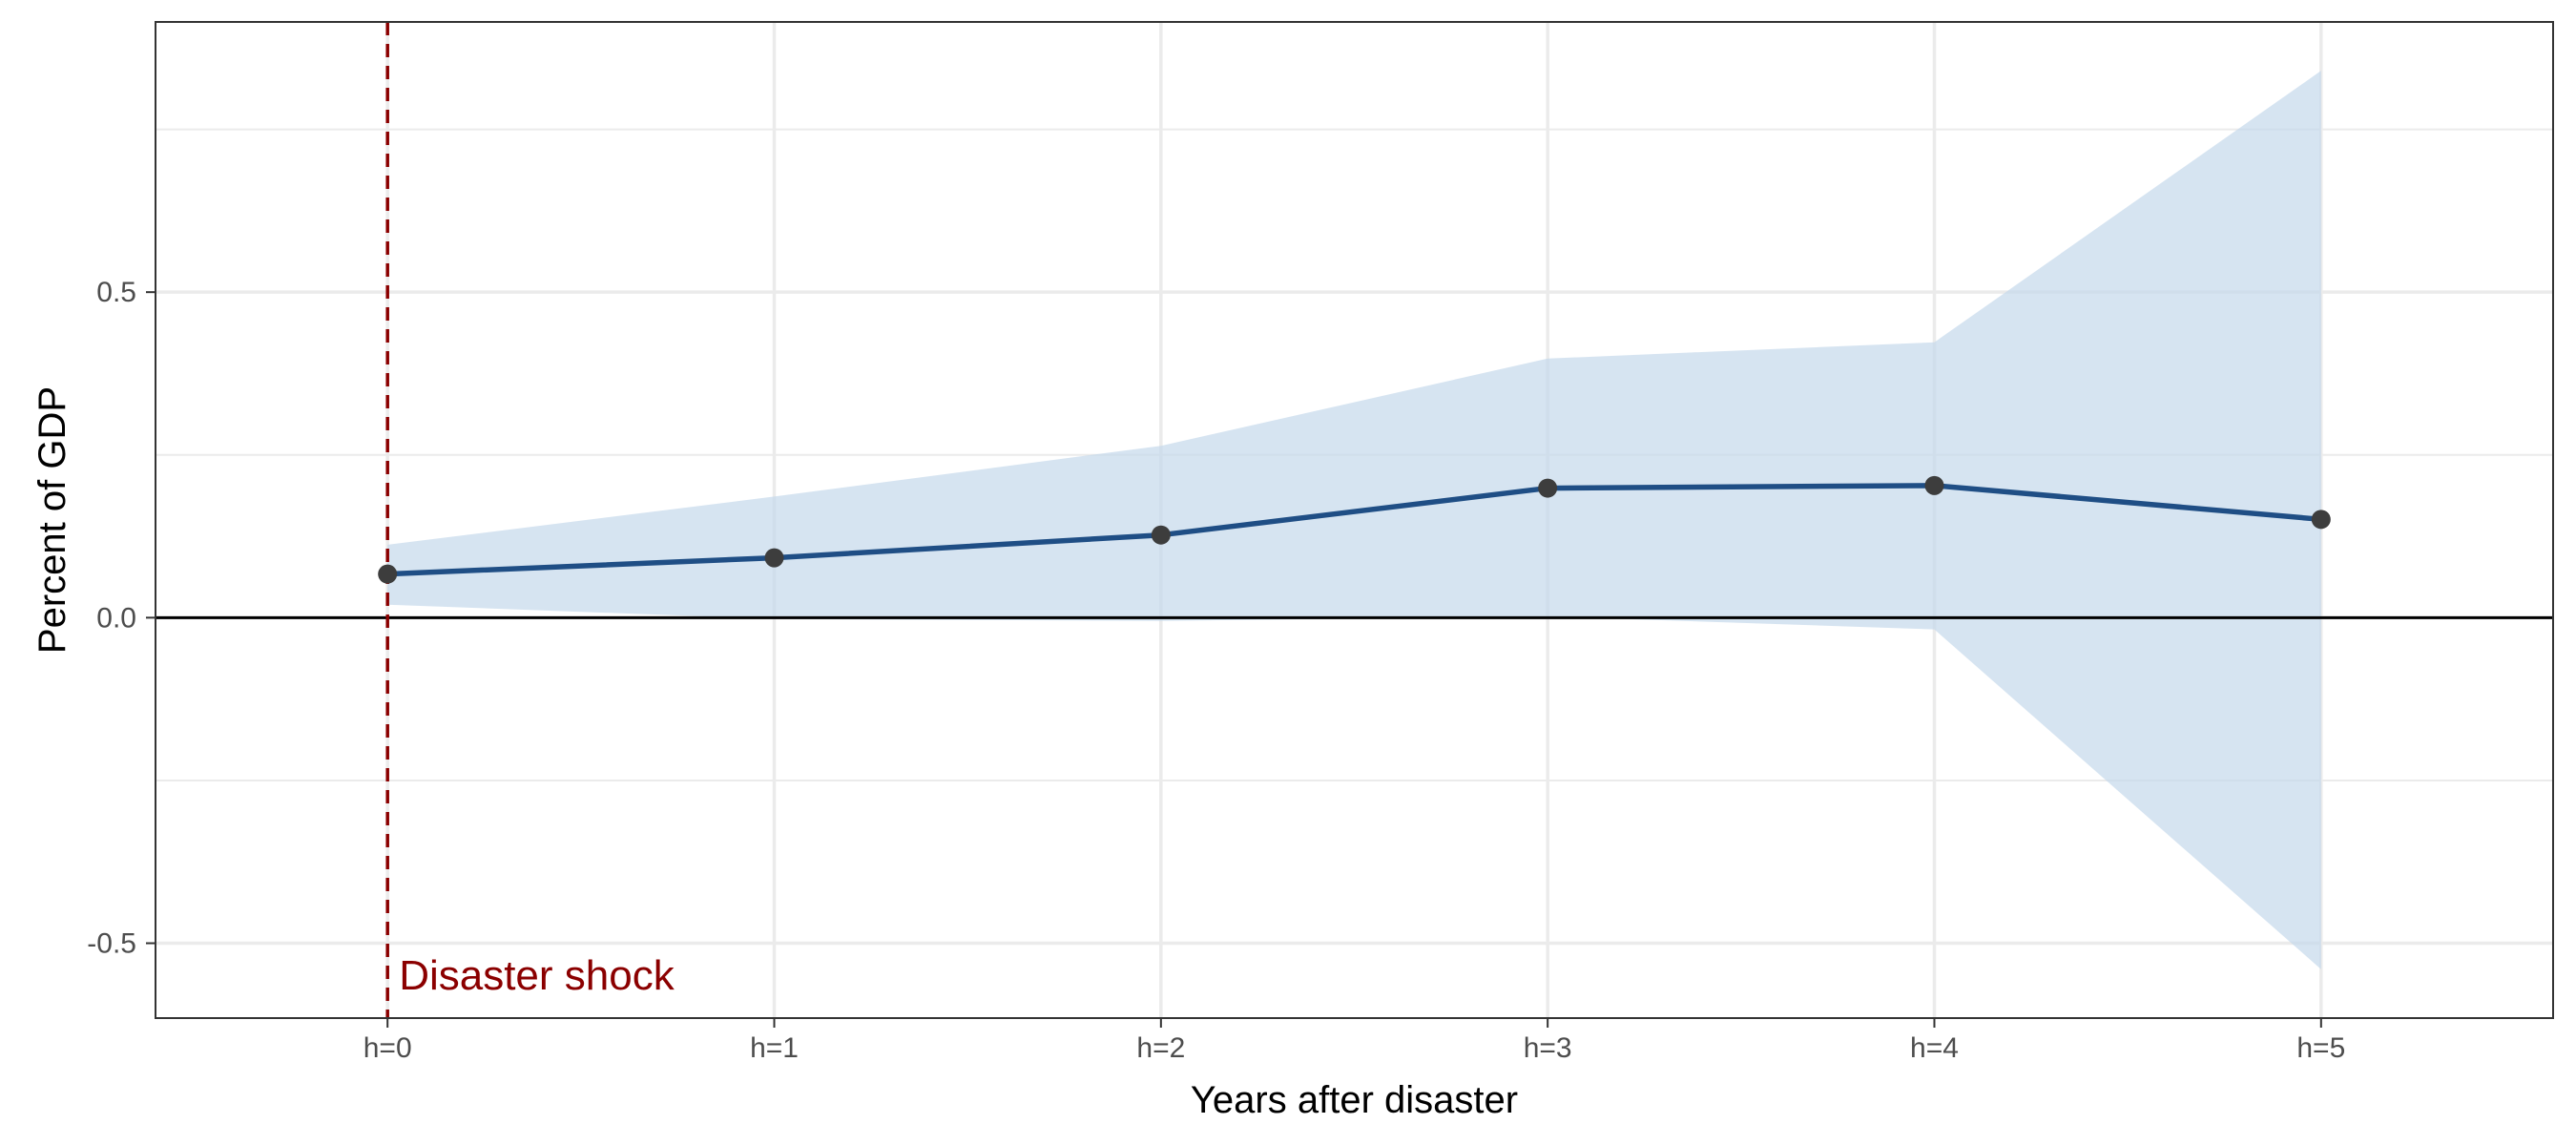  What do you see at coordinates (116, 618) in the screenshot?
I see `y-tick-label-1: 0.0` at bounding box center [116, 618].